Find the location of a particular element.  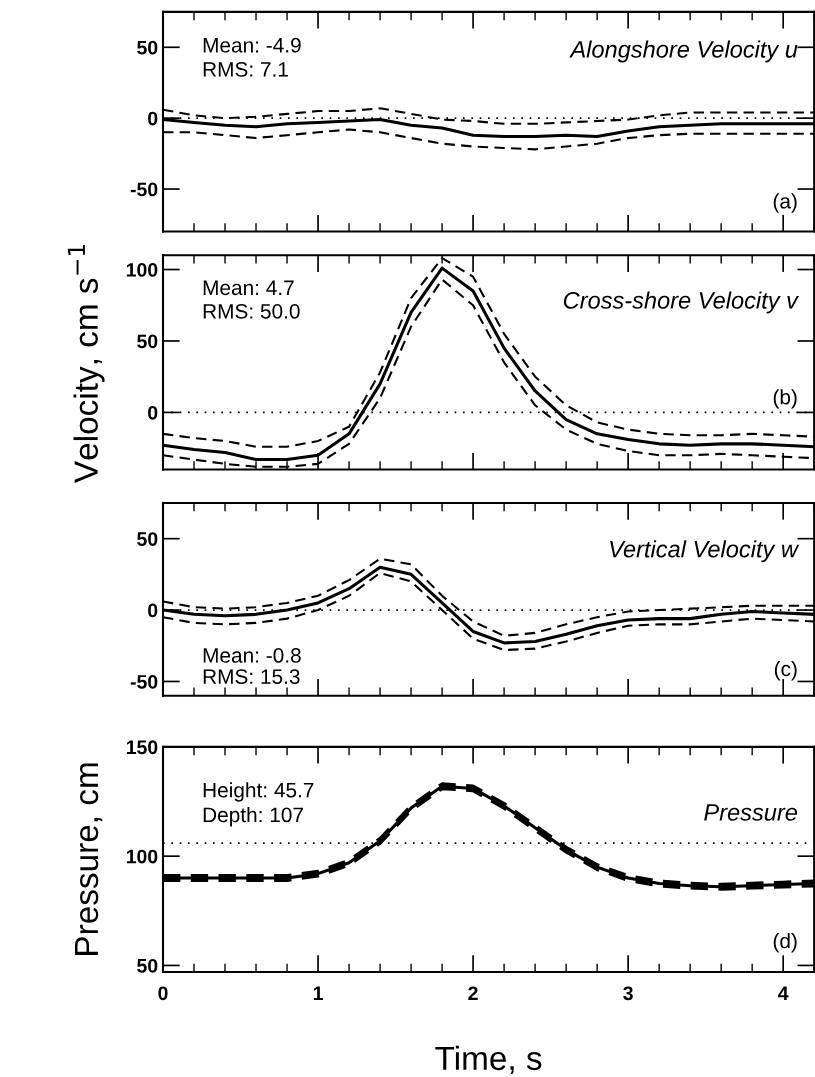

annotation: Mean: -0.8 is located at coordinates (252, 655).